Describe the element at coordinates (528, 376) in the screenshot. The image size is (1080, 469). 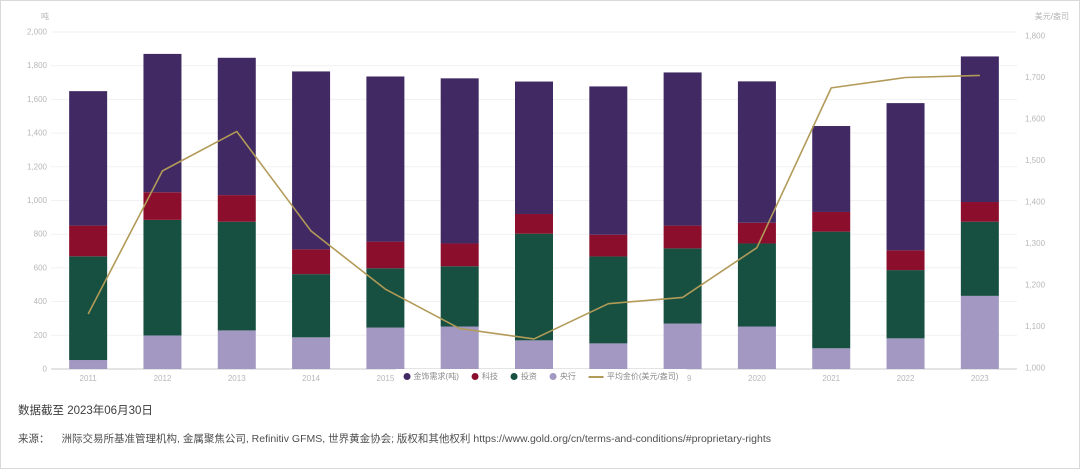
I see `legend-label: 投资` at that location.